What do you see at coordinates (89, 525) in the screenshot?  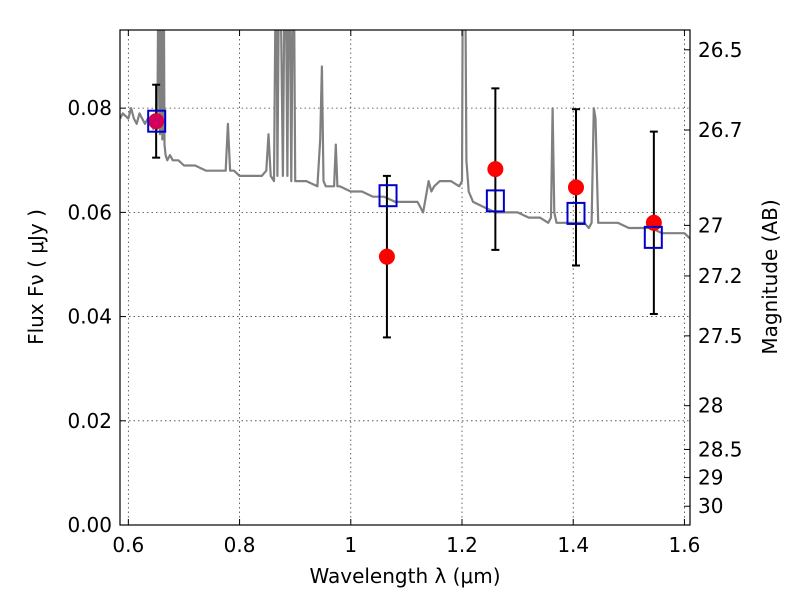 I see `y-tick-label: 0.00` at bounding box center [89, 525].